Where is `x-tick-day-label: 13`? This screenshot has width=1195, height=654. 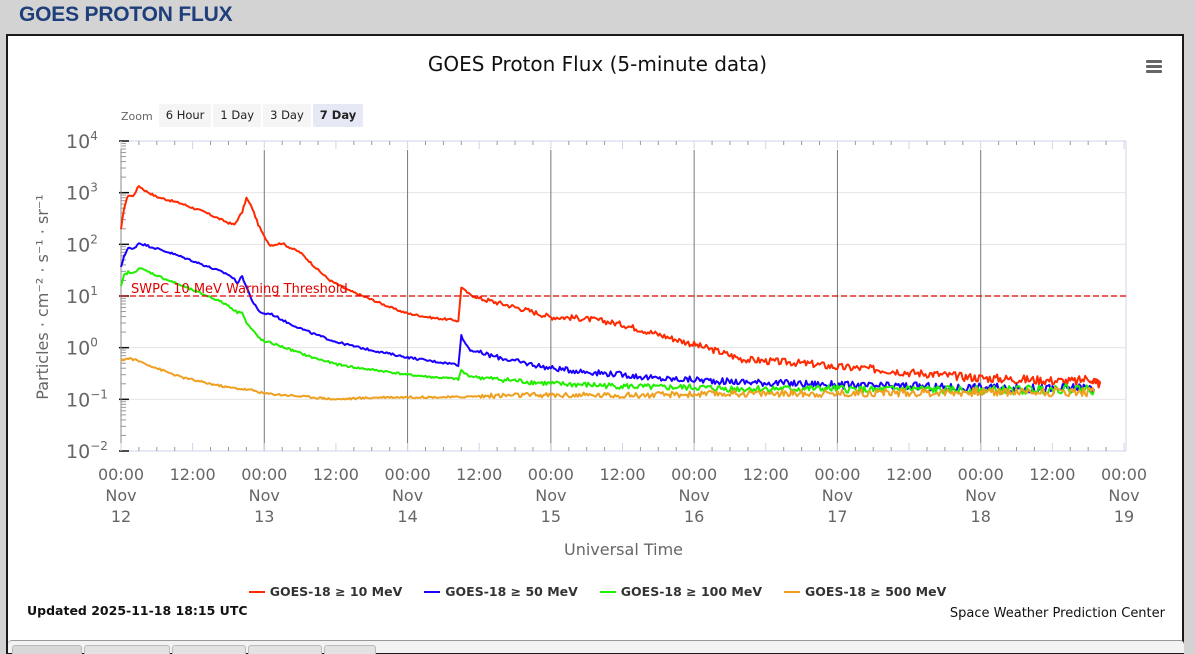 x-tick-day-label: 13 is located at coordinates (264, 516).